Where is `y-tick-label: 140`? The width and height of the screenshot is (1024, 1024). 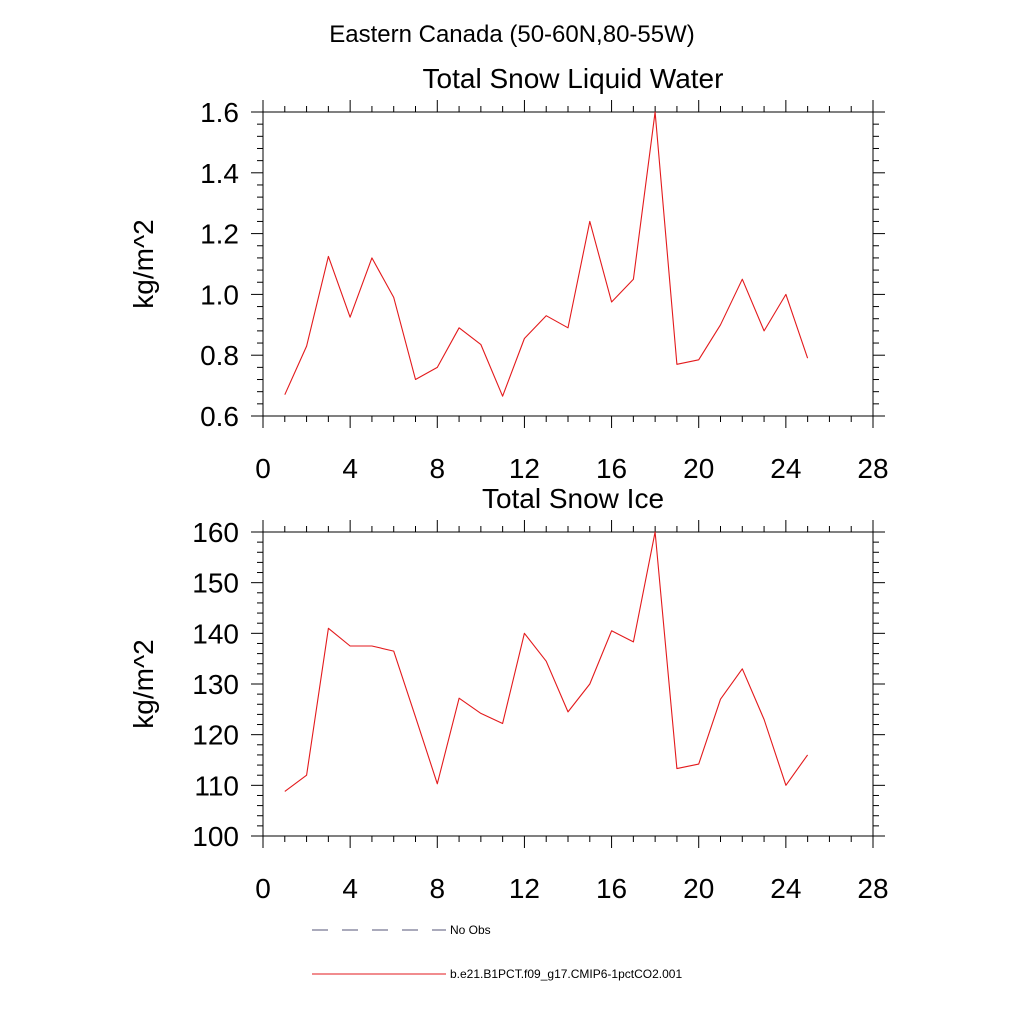
y-tick-label: 140 is located at coordinates (215, 633).